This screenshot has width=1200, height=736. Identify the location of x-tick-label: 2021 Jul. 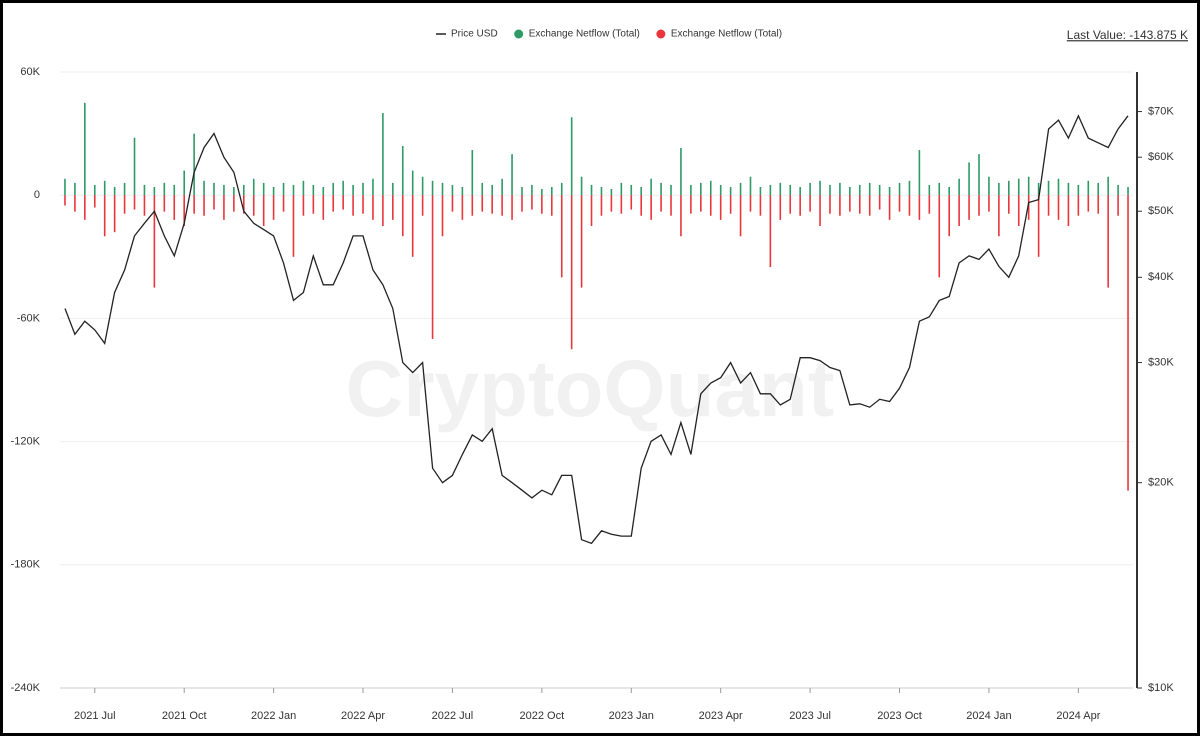
(95, 716).